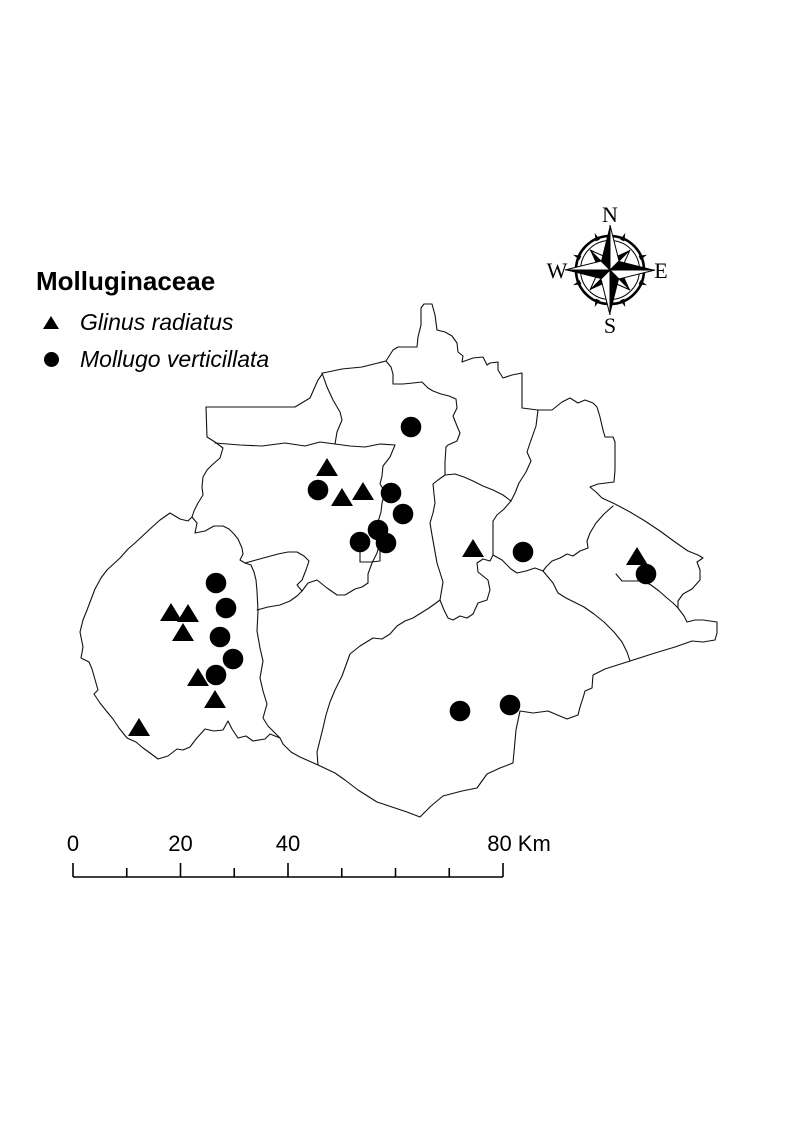 The height and width of the screenshot is (1122, 794). Describe the element at coordinates (519, 843) in the screenshot. I see `scale-label: 80 Km` at that location.